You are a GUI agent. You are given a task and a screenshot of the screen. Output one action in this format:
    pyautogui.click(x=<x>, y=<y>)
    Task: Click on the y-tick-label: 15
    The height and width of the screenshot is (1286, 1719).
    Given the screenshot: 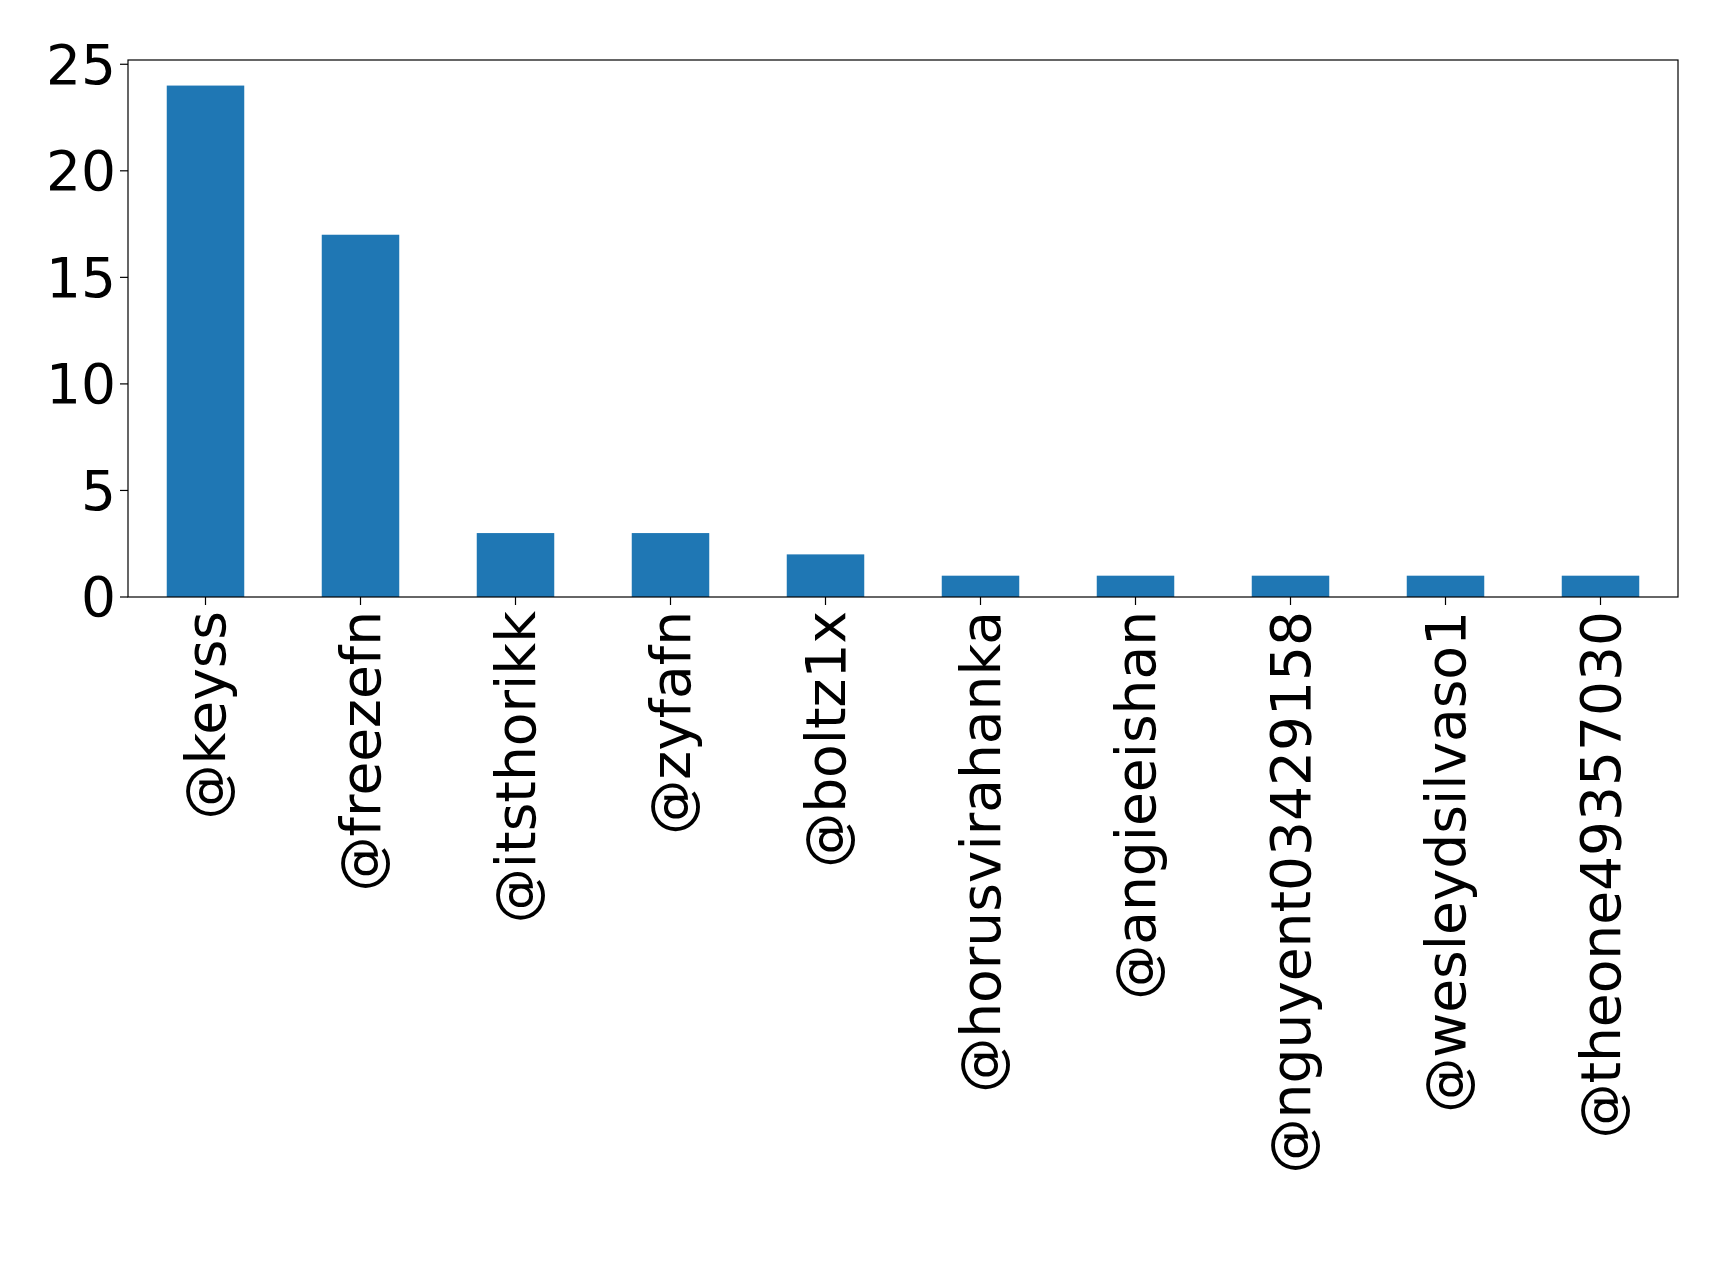 What is the action you would take?
    pyautogui.click(x=81, y=277)
    